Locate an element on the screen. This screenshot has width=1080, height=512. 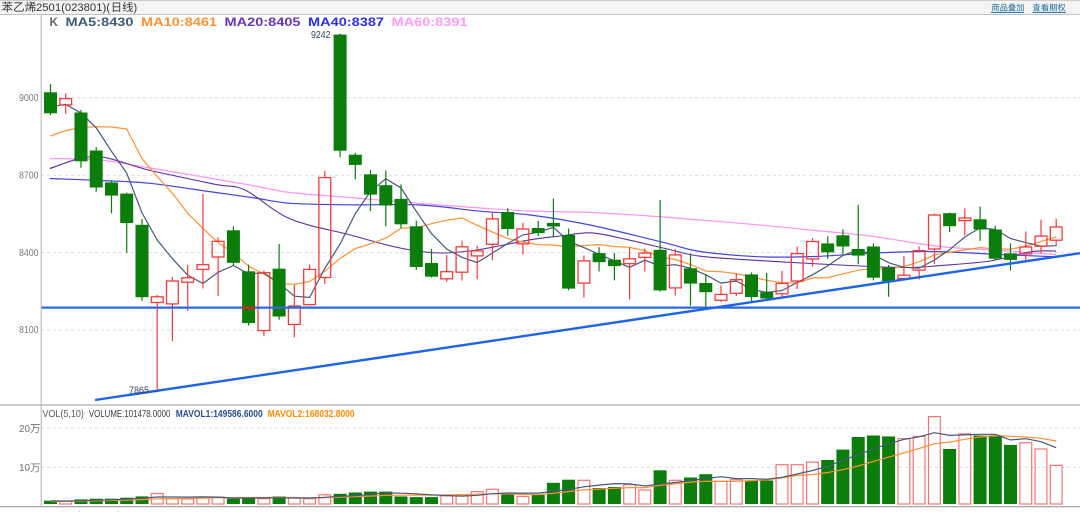
svg-text: MAVOL1:149586.6000 is located at coordinates (219, 414).